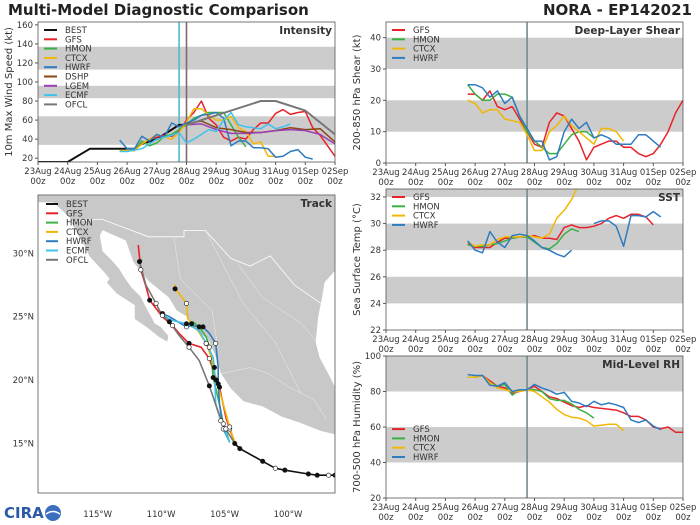 This screenshot has height=525, width=700. What do you see at coordinates (196, 377) in the screenshot?
I see `track-line-hwrf` at bounding box center [196, 377].